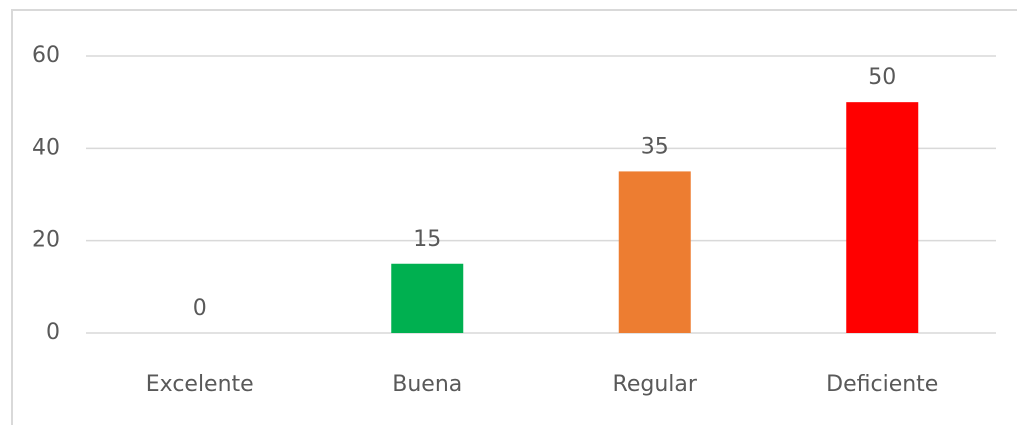 The image size is (1017, 425). What do you see at coordinates (882, 384) in the screenshot?
I see `x-tick-label: Deficiente` at bounding box center [882, 384].